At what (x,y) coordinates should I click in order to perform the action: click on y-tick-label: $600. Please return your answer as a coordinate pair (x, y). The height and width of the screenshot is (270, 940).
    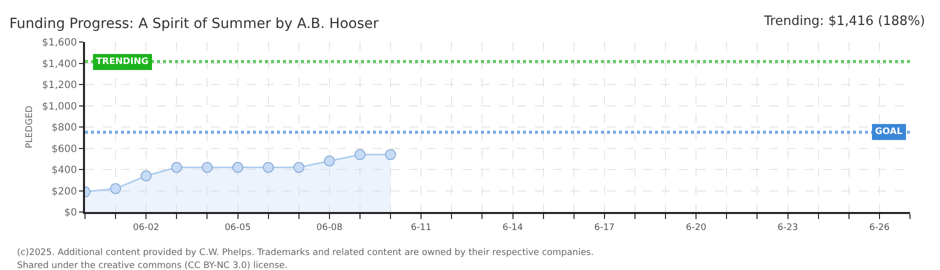
    Looking at the image, I should click on (64, 149).